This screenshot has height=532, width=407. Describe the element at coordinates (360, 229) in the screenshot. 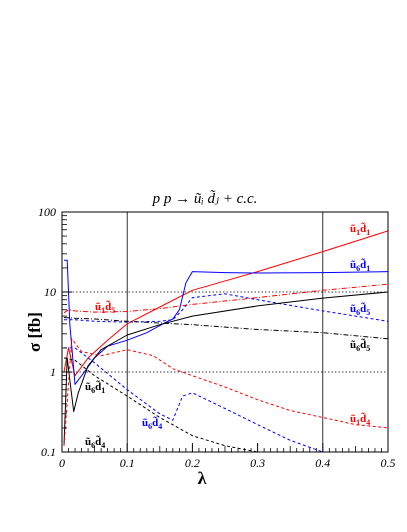

I see `curve-label: ũ1d̃1` at that location.